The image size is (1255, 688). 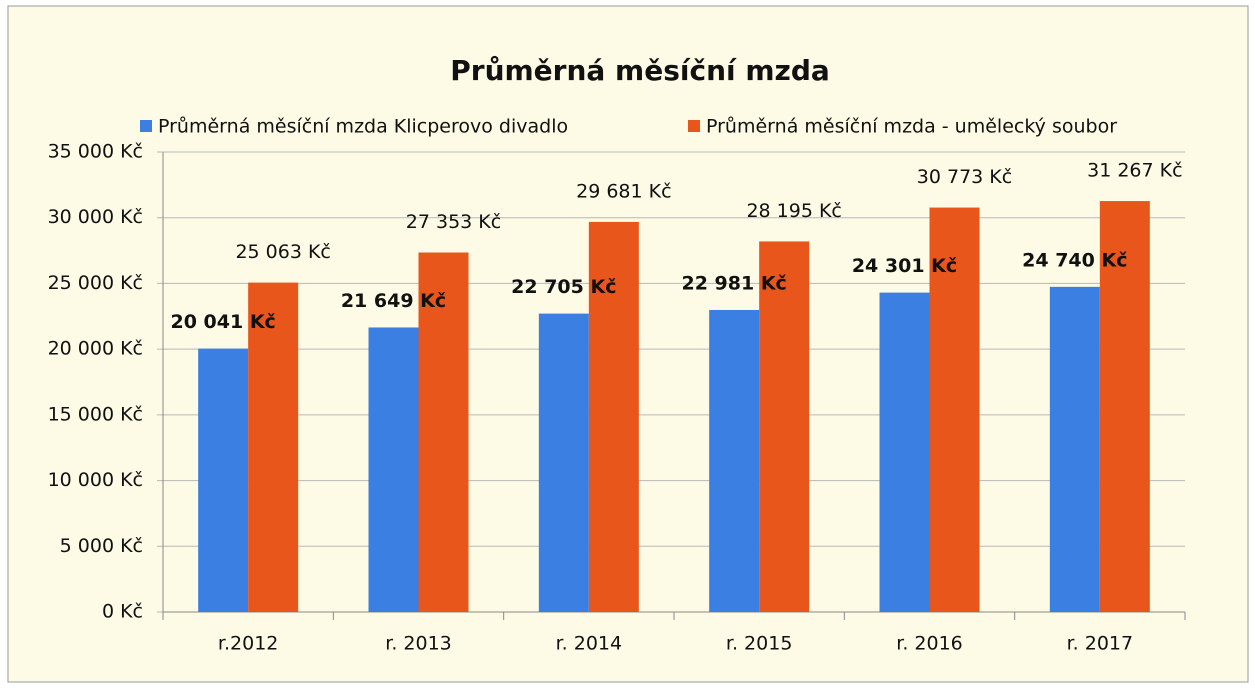 What do you see at coordinates (363, 127) in the screenshot?
I see `legend-label: Průměrná měsíční mzda Klicperovo divadlo` at bounding box center [363, 127].